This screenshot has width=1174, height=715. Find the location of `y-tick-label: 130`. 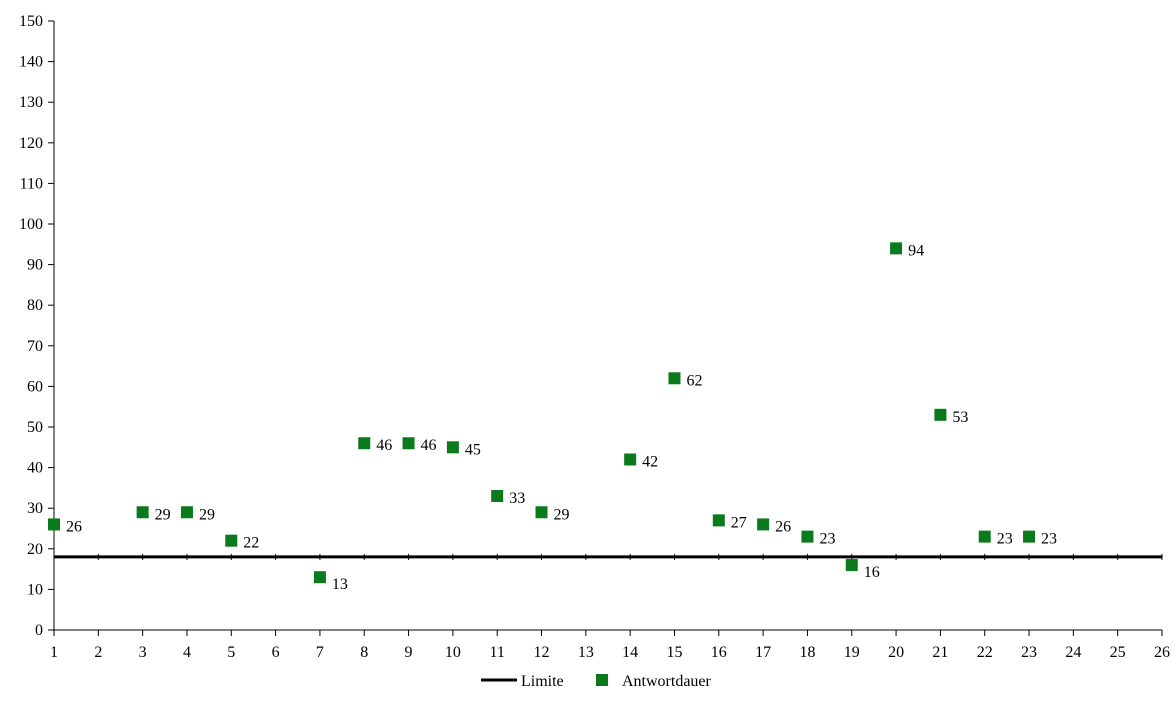

y-tick-label: 130 is located at coordinates (31, 102).